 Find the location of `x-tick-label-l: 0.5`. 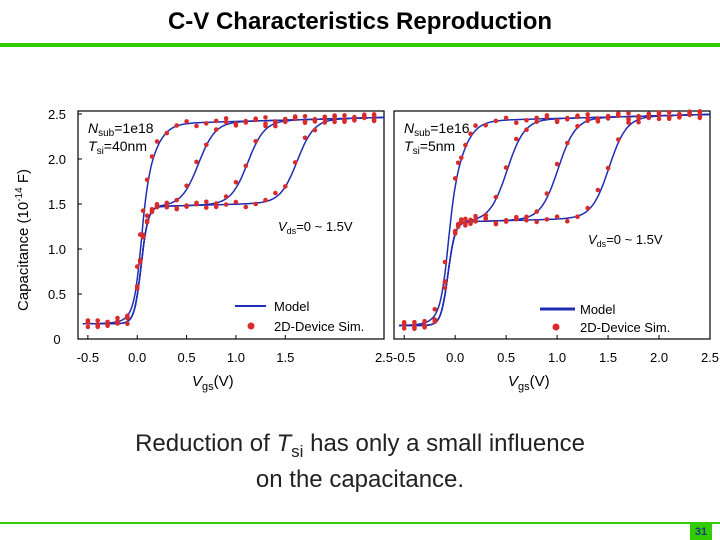

x-tick-label-l: 0.5 is located at coordinates (187, 357).